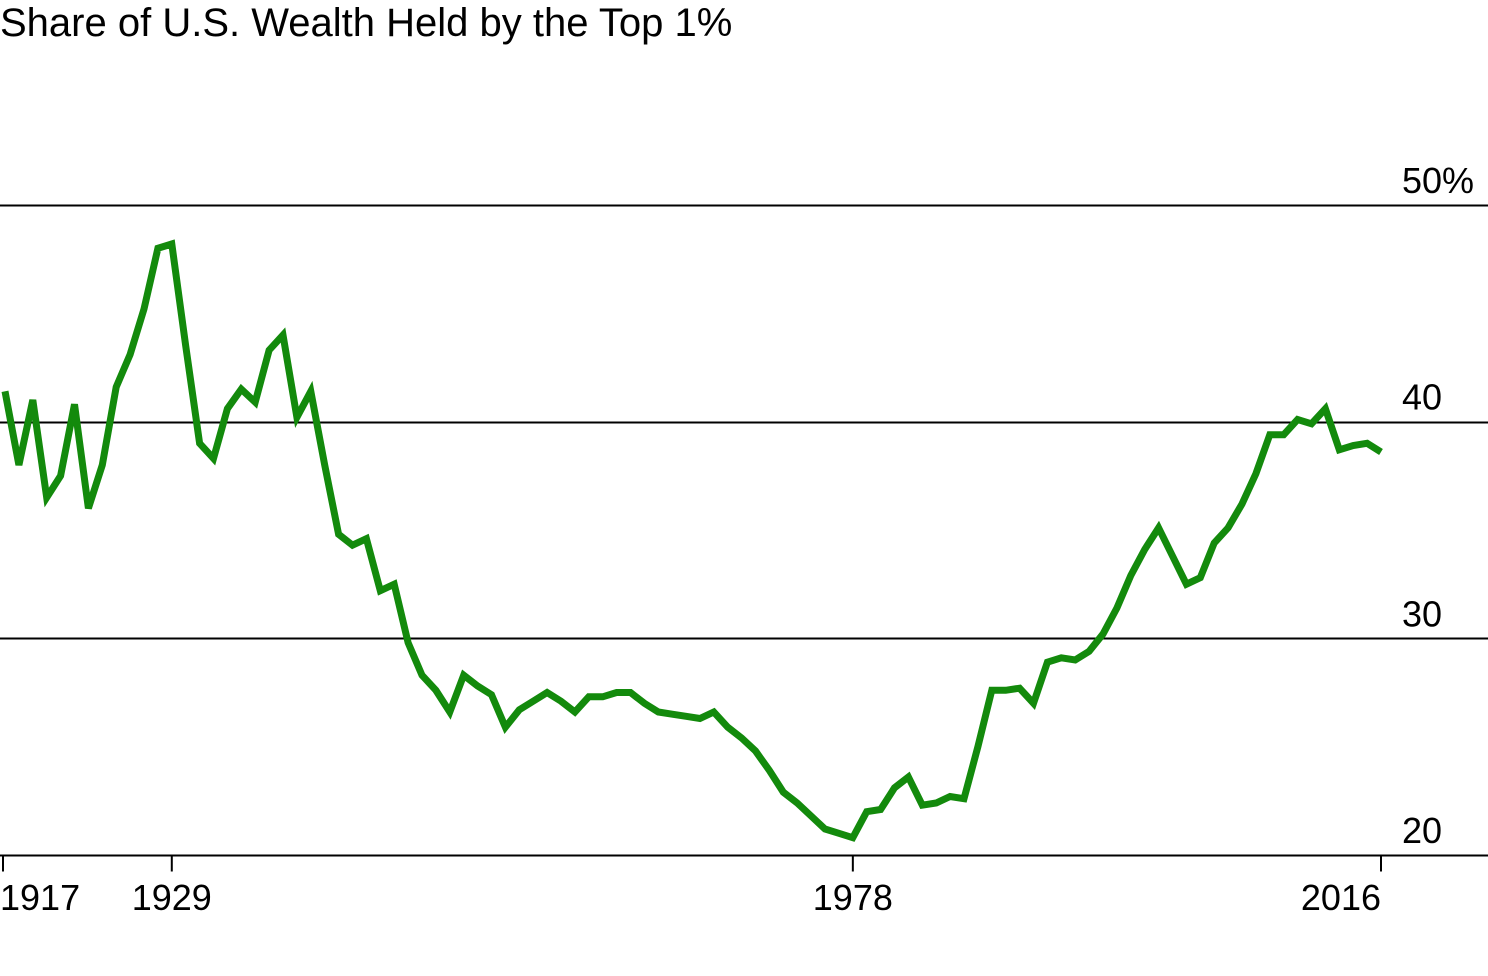 Image resolution: width=1488 pixels, height=976 pixels. What do you see at coordinates (690, 897) in the screenshot?
I see `x-tick-labels: 1917 1929 1978 2016` at bounding box center [690, 897].